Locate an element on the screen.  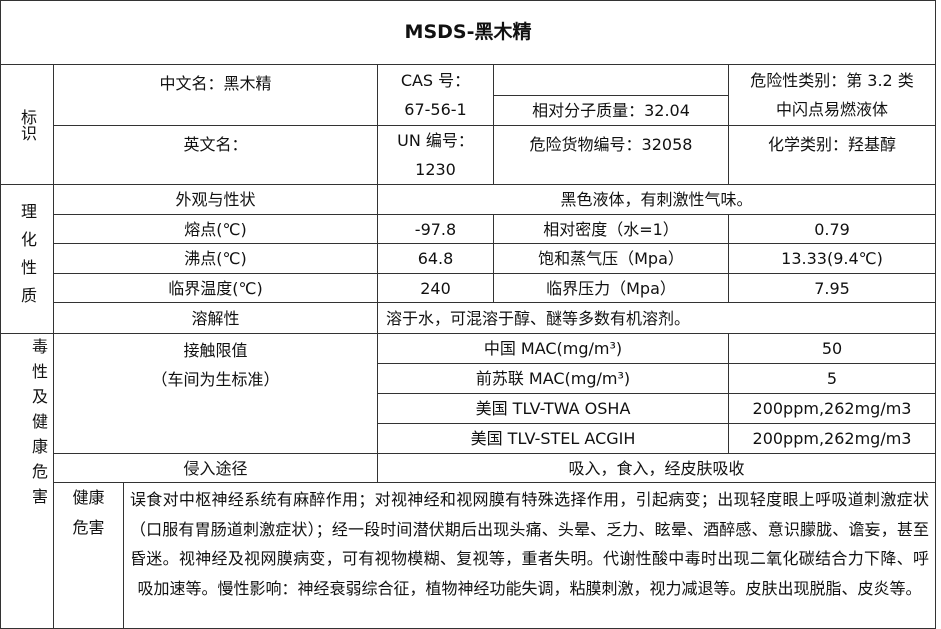
document-title: MSDS-黑木精 is located at coordinates (468, 32).